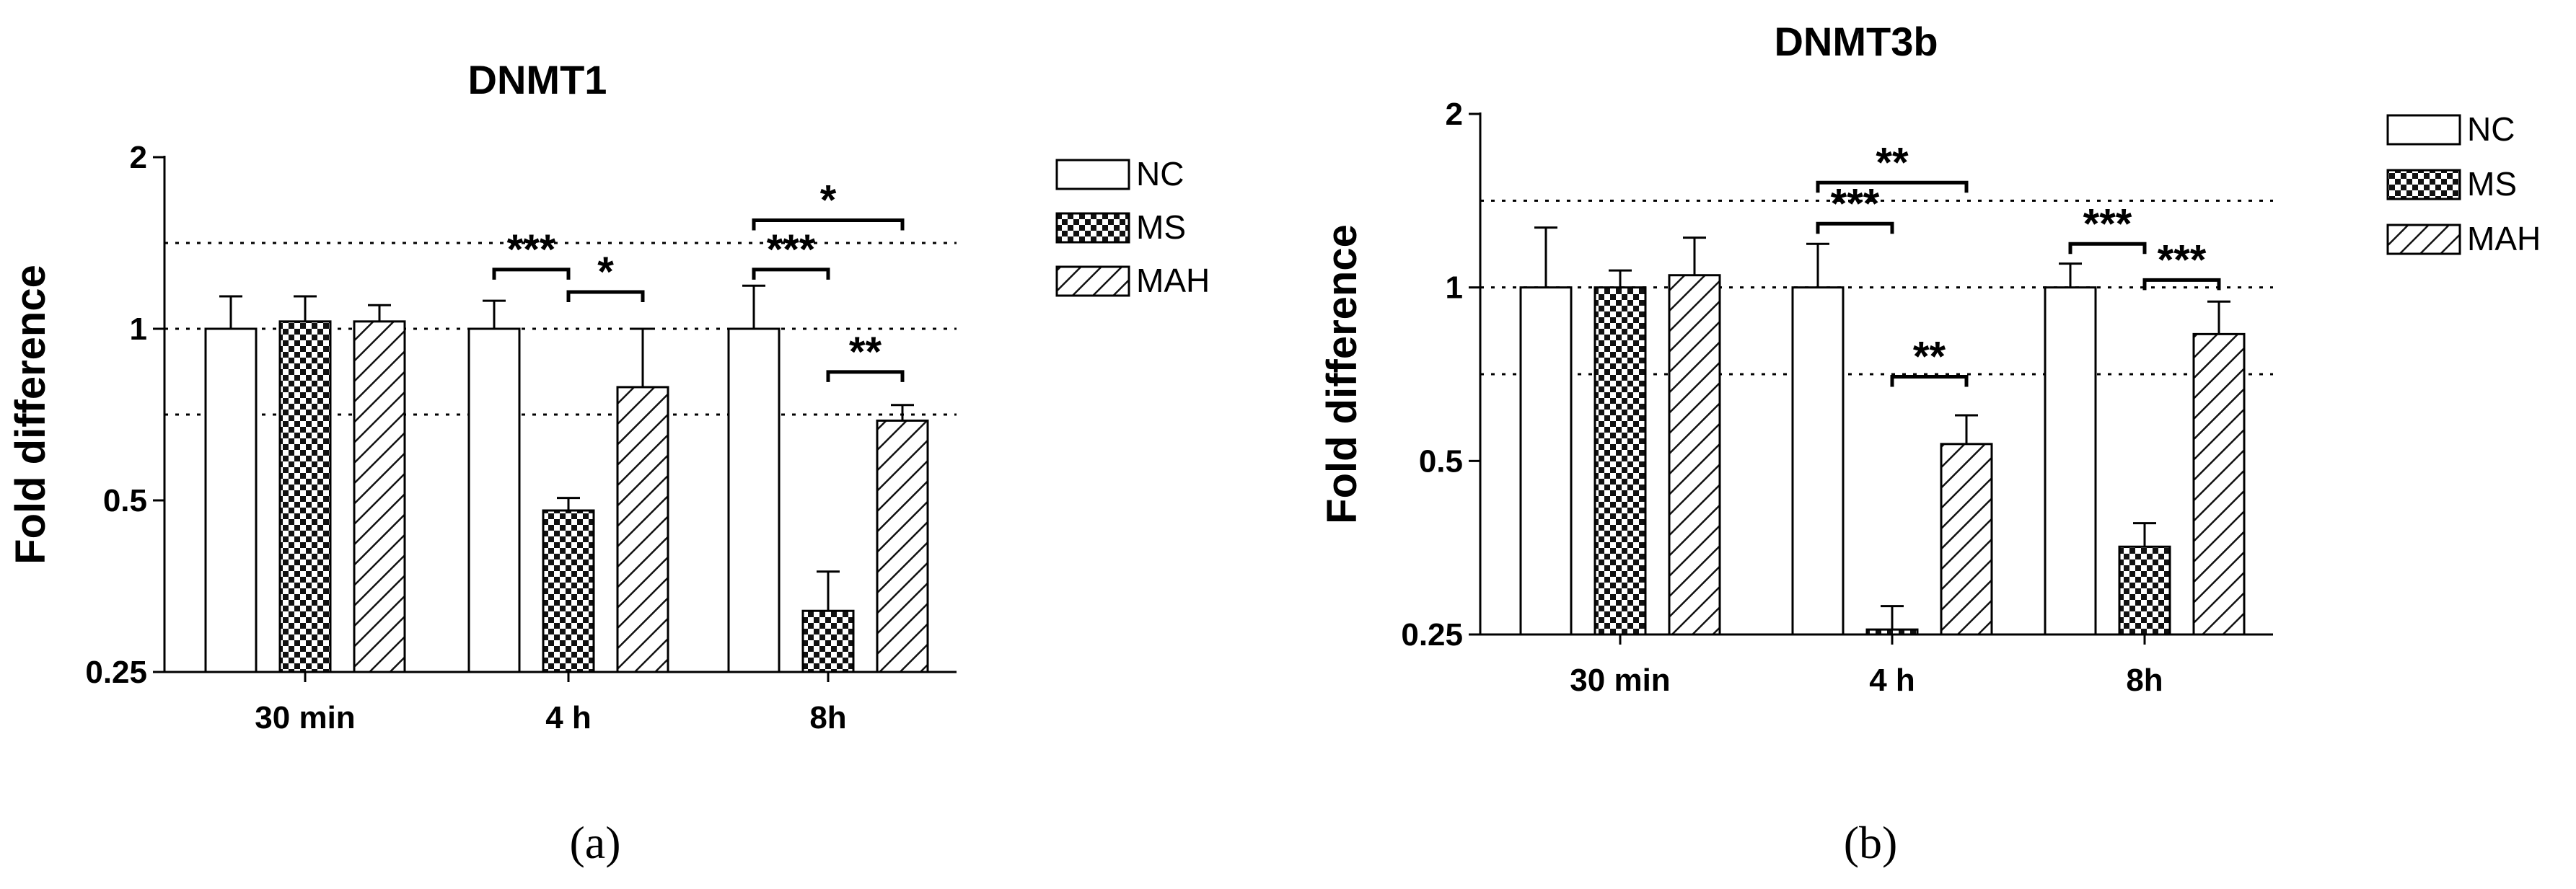 The width and height of the screenshot is (2576, 889). Describe the element at coordinates (1856, 41) in the screenshot. I see `chart-title: DNMT3b` at that location.